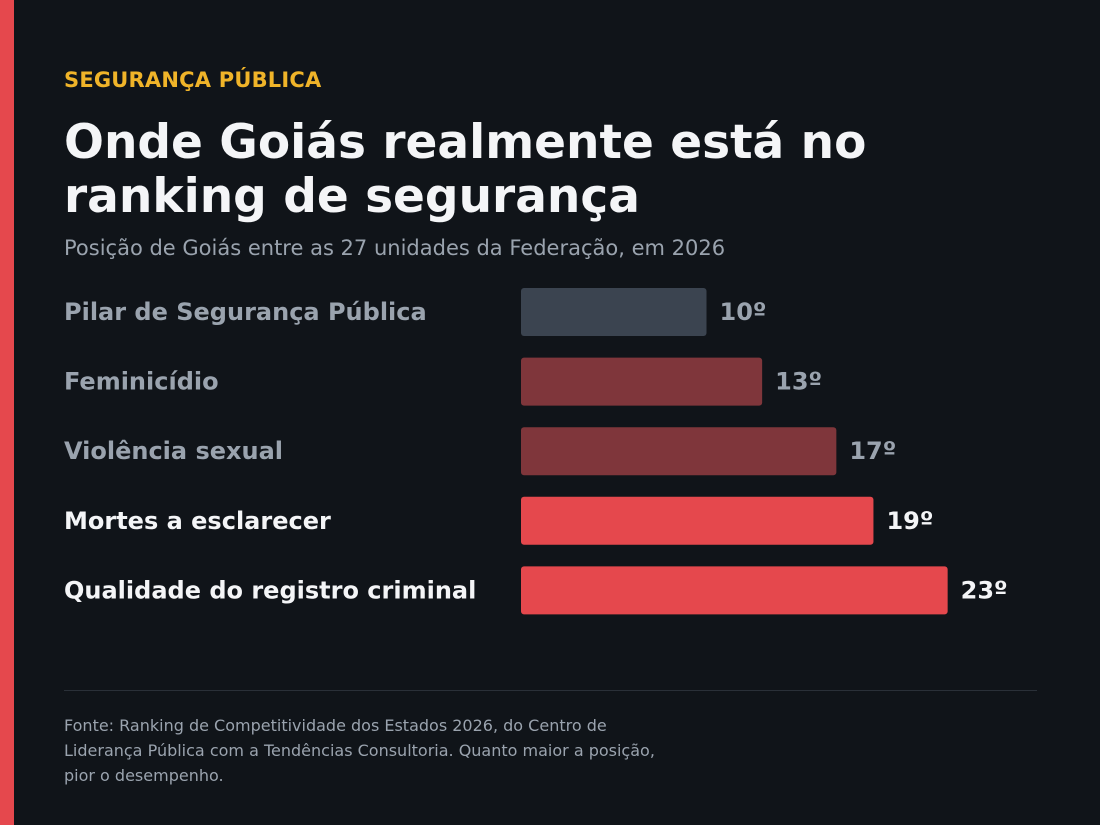  Describe the element at coordinates (193, 80) in the screenshot. I see `section-kicker: SEGURANÇA PÚBLICA` at that location.